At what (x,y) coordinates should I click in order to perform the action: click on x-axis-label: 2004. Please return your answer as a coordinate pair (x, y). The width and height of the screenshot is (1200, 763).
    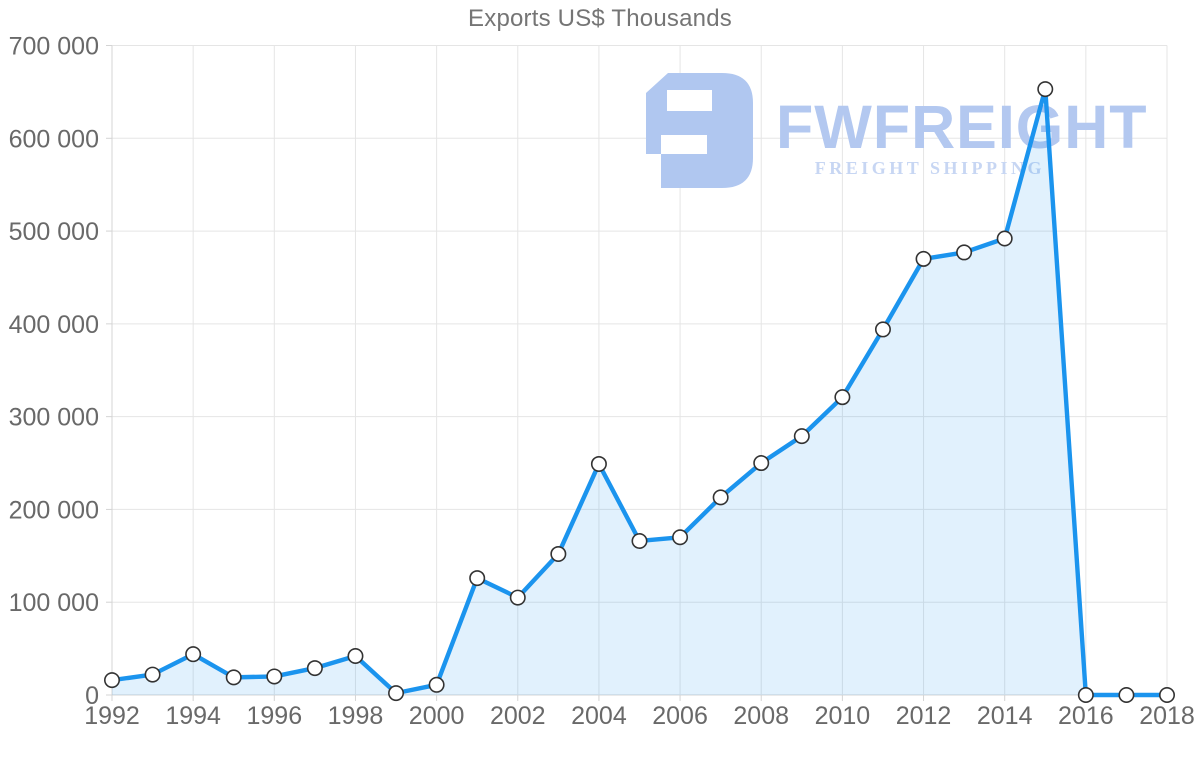
    Looking at the image, I should click on (599, 716).